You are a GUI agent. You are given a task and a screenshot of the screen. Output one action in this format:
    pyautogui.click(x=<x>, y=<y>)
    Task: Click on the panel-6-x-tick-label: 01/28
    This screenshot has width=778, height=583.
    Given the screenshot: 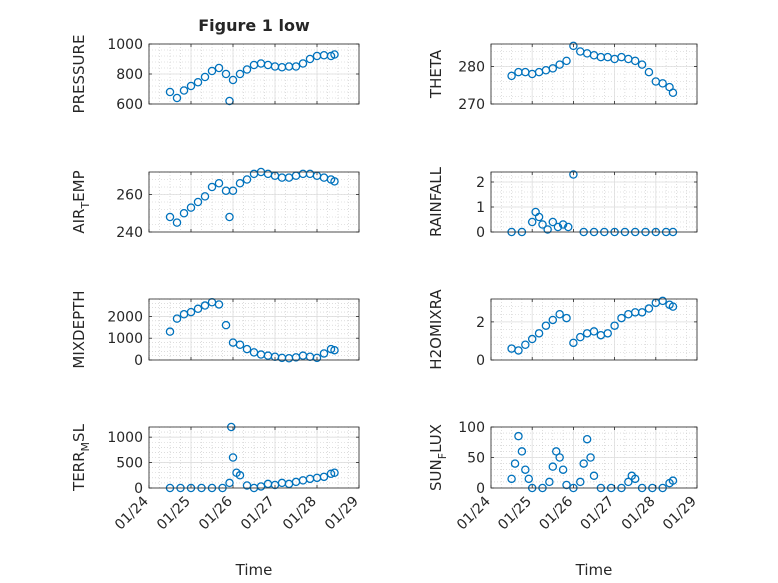 What is the action you would take?
    pyautogui.click(x=300, y=514)
    